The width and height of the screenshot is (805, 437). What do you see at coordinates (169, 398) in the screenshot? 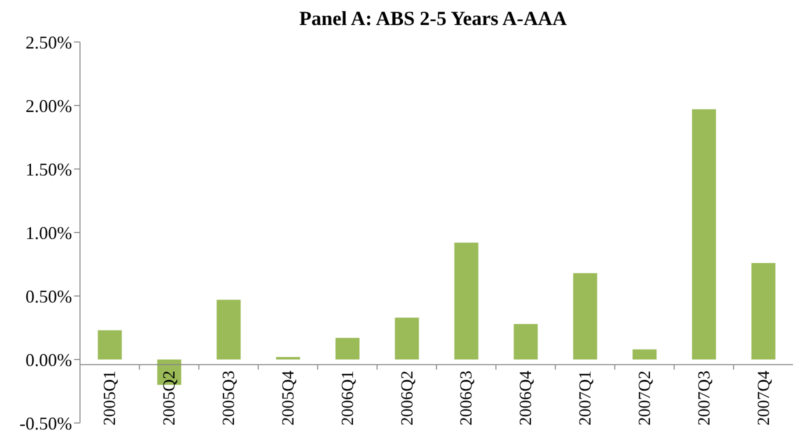
I see `x-tick-label: 2005Q2` at bounding box center [169, 398].